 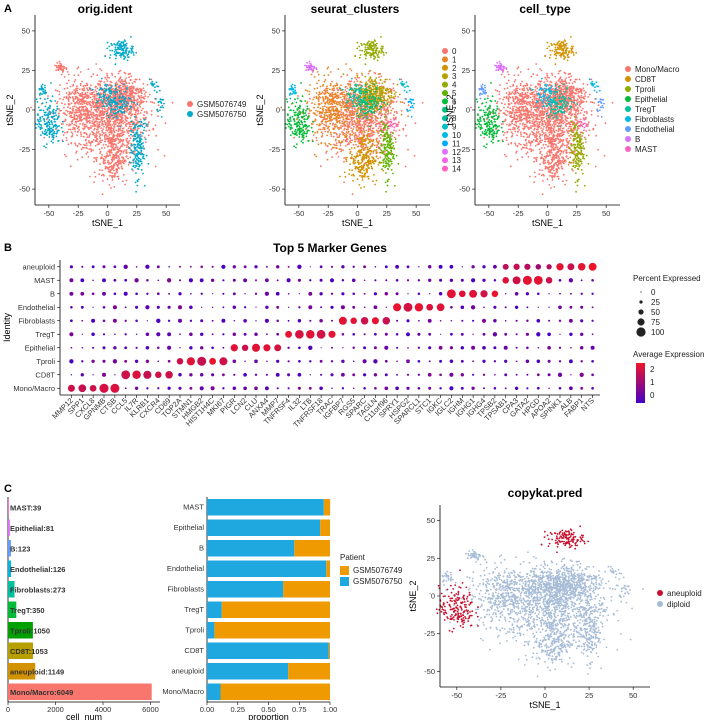 What do you see at coordinates (26, 70) in the screenshot?
I see `y-tick-label: 25` at bounding box center [26, 70].